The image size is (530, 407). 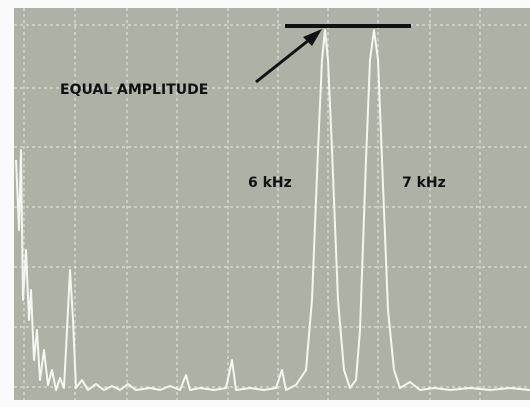 What do you see at coordinates (134, 90) in the screenshot?
I see `arrow-label: EQUAL AMPLITUDE` at bounding box center [134, 90].